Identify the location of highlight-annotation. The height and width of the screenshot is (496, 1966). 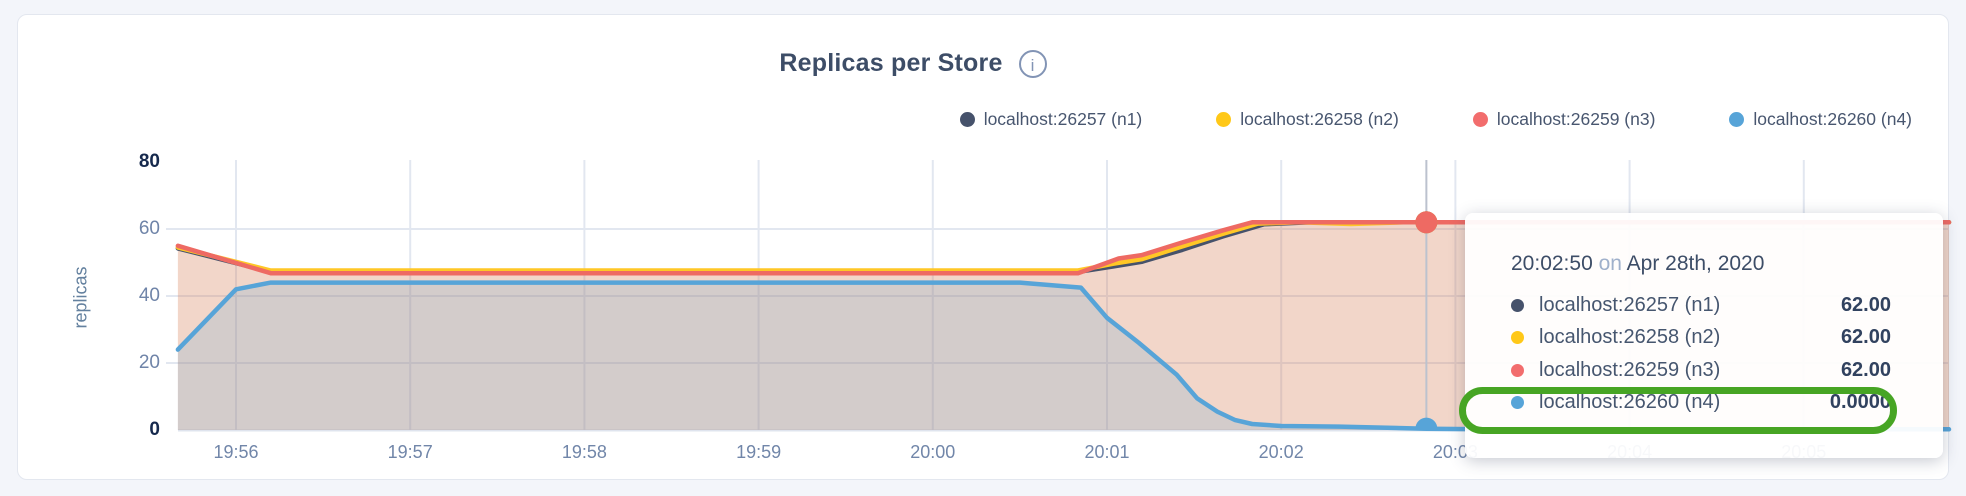
(1678, 410).